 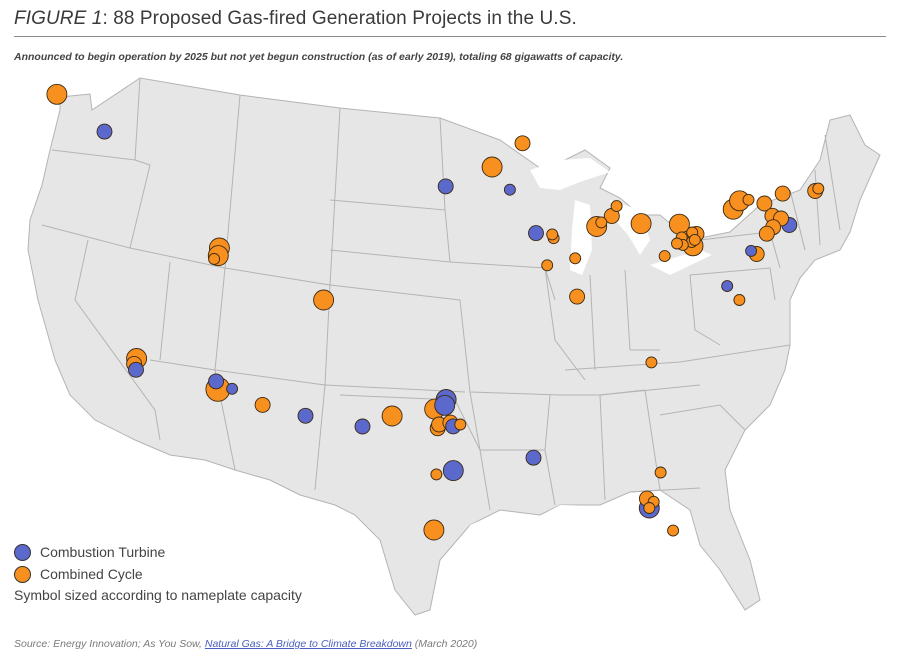 I want to click on lake-superior, so click(x=570, y=174).